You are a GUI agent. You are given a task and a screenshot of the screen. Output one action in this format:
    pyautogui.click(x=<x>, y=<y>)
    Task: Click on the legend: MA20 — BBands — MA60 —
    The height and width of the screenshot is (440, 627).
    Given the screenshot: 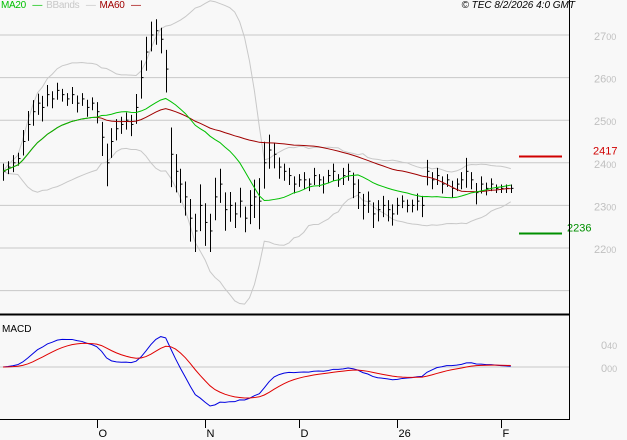 What is the action you would take?
    pyautogui.click(x=73, y=5)
    